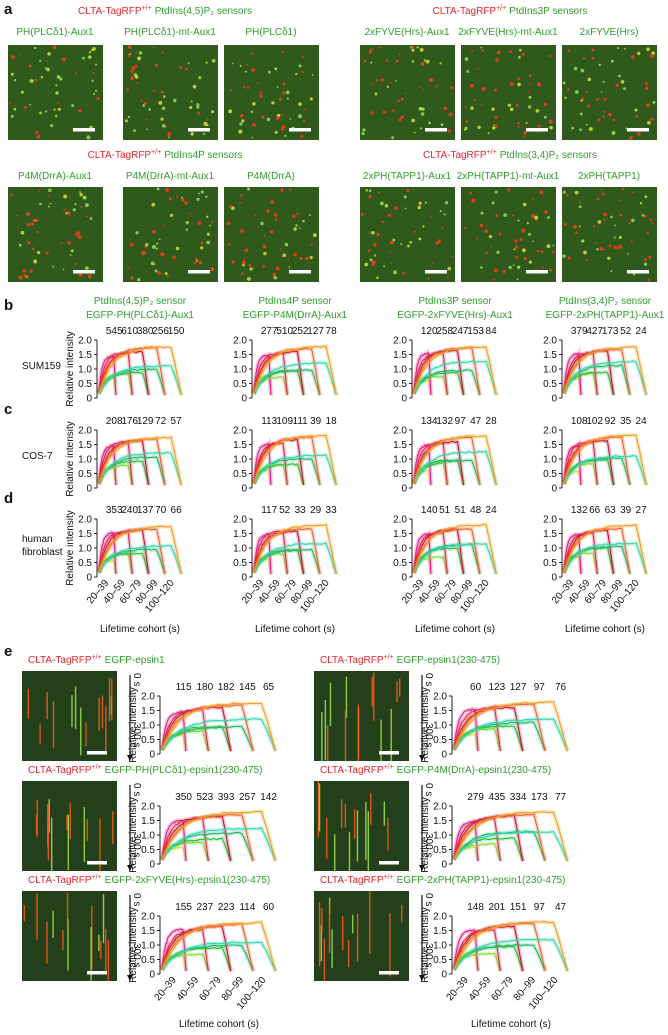 The image size is (668, 1035). Describe the element at coordinates (8, 651) in the screenshot. I see `panel-label: e` at that location.